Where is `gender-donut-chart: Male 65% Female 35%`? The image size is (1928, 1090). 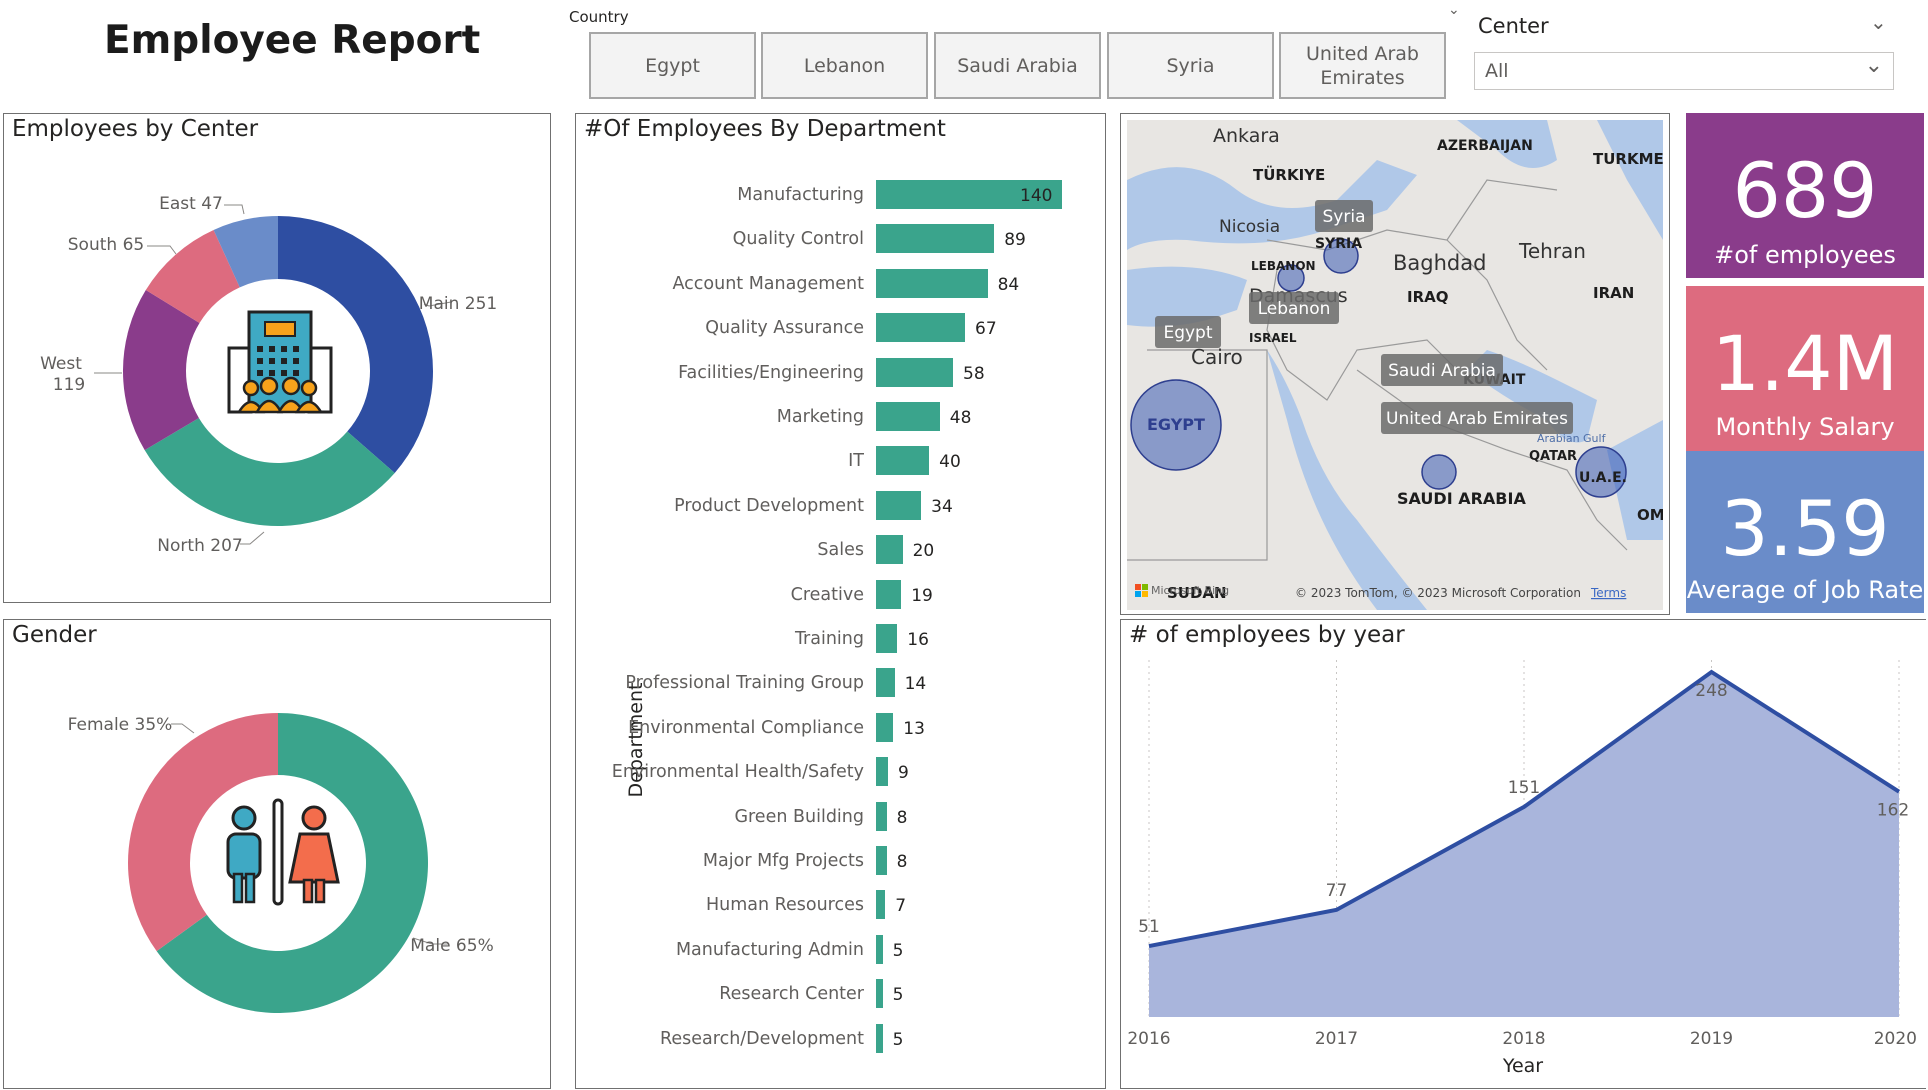 gender-donut-chart: Male 65% Female 35% is located at coordinates (281, 863).